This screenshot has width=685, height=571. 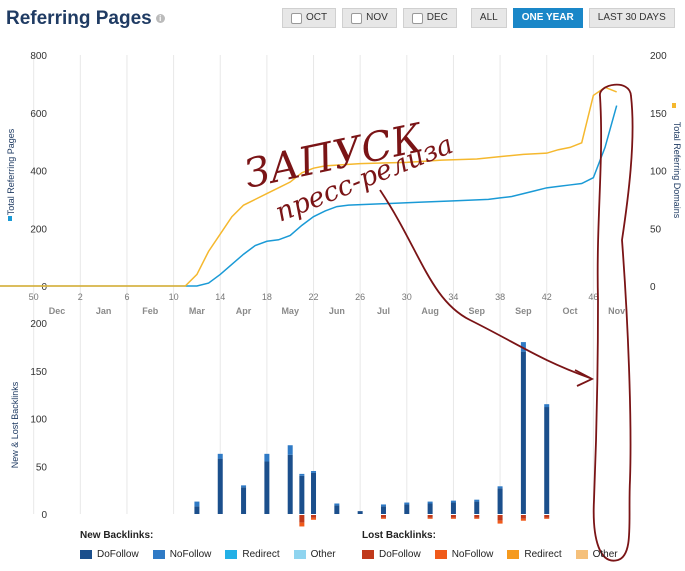 I want to click on new-legend-item-nofollow: NoFollow, so click(x=181, y=554).